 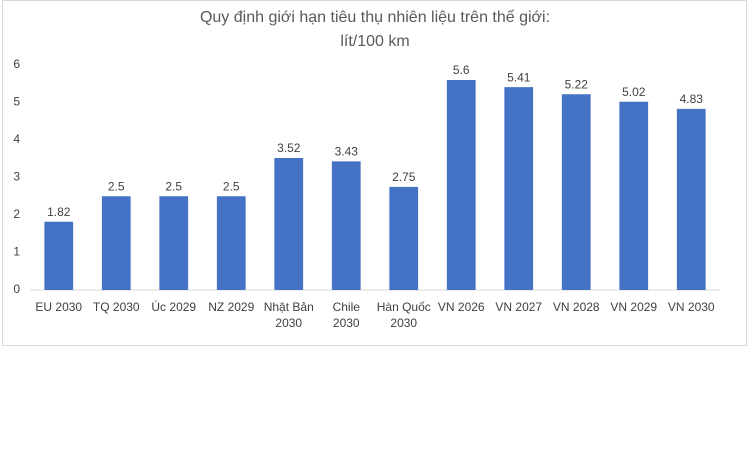 I want to click on chart-subtitle: lít/100 km, so click(x=374, y=41).